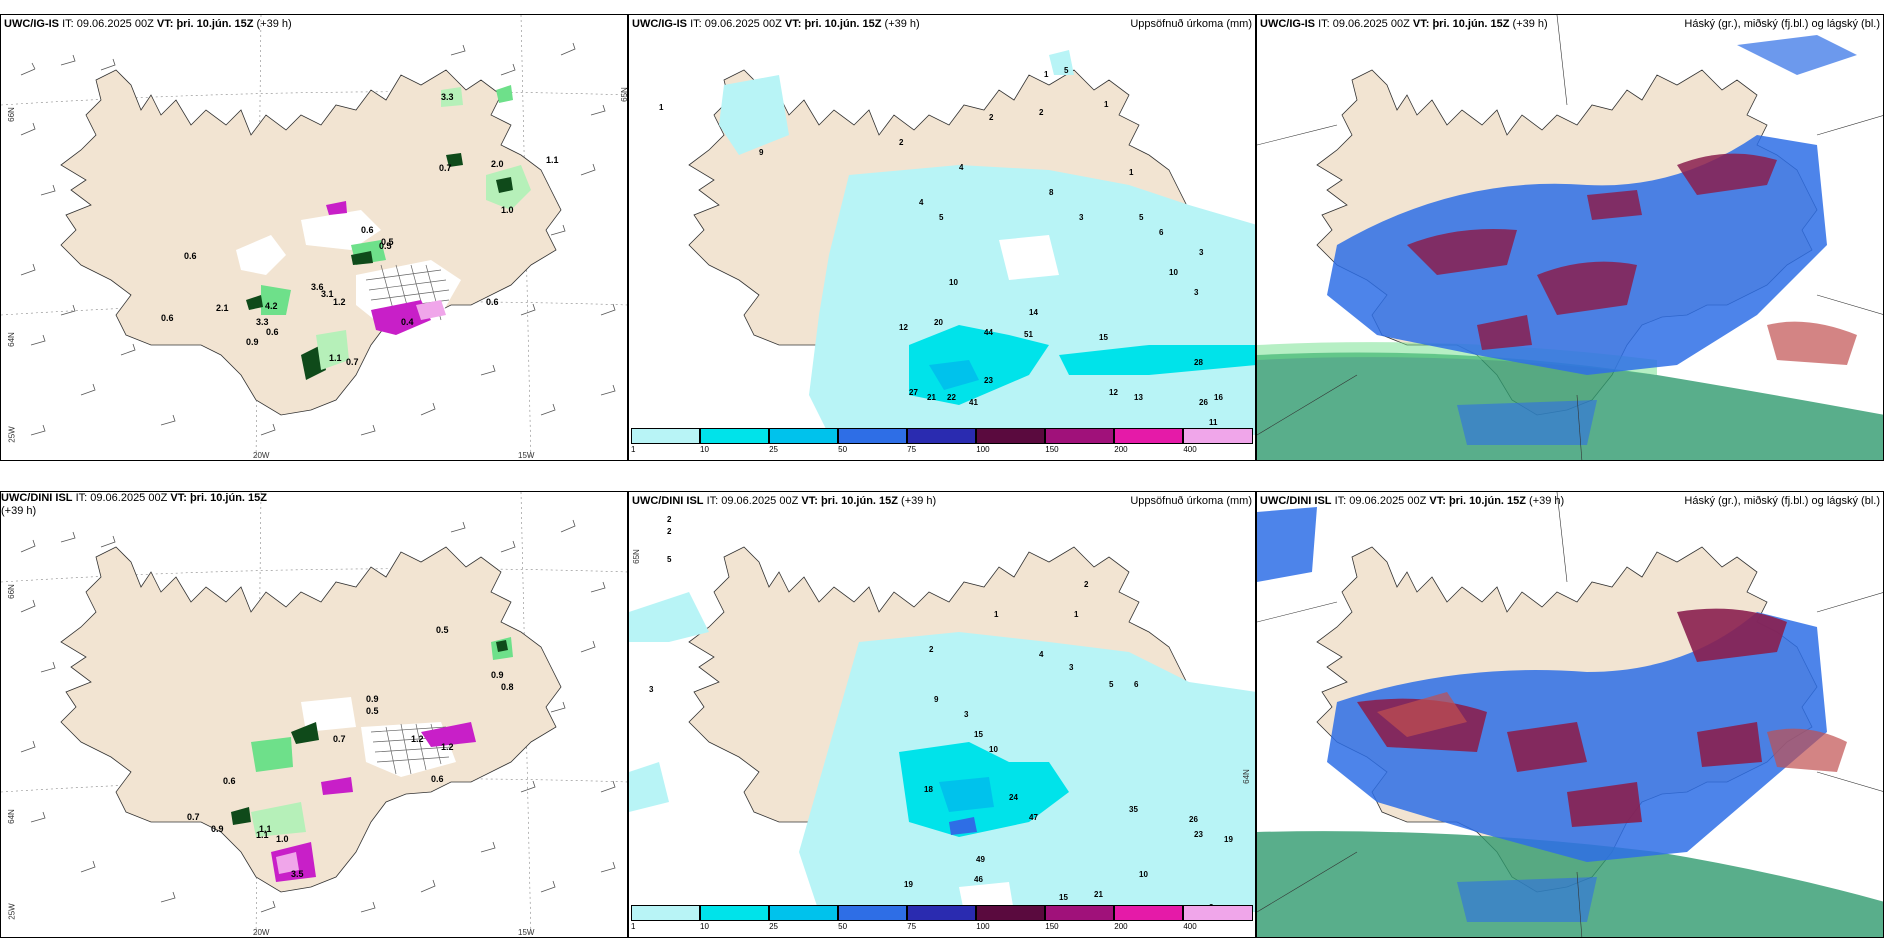 This screenshot has height=950, width=1900. Describe the element at coordinates (1098, 894) in the screenshot. I see `value-label: 21` at that location.